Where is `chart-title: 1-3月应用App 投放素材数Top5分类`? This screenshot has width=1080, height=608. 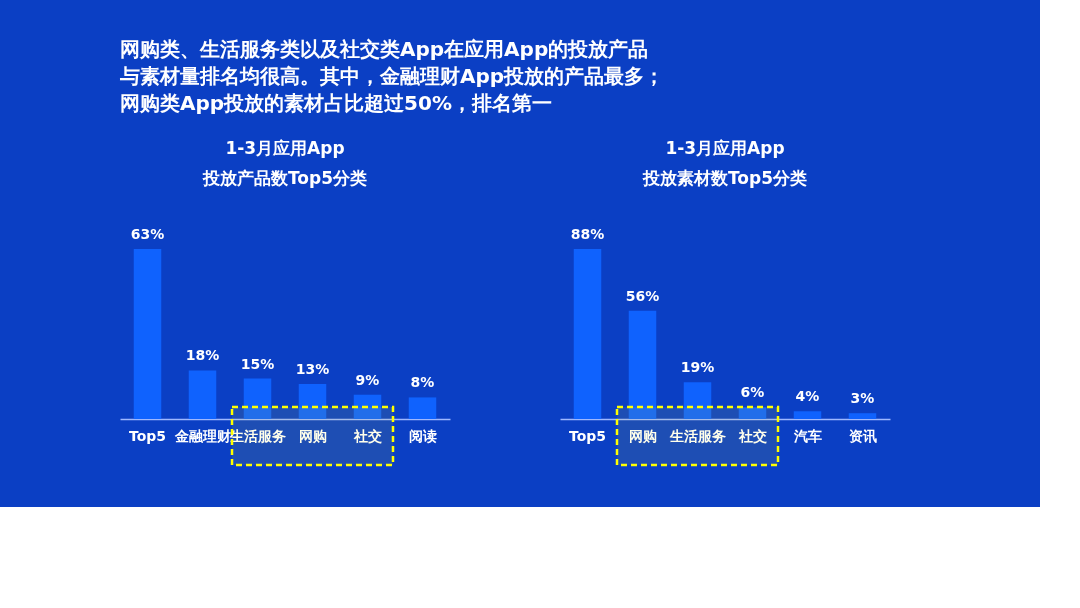
chart-title: 1-3月应用App 投放素材数Top5分类 is located at coordinates (724, 163).